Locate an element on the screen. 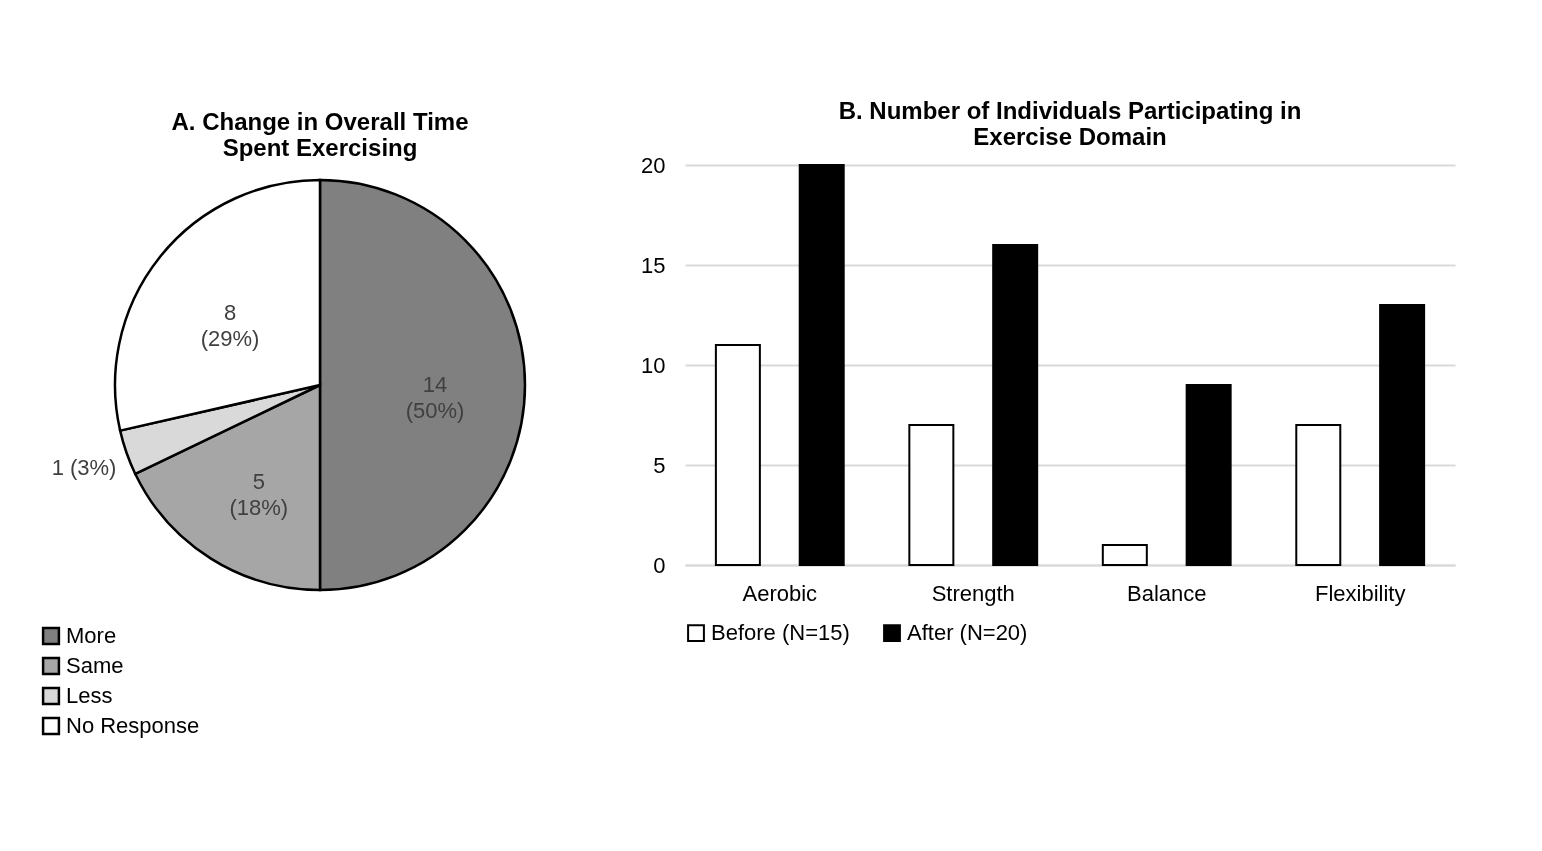  x-tick-label: Strength is located at coordinates (973, 593).